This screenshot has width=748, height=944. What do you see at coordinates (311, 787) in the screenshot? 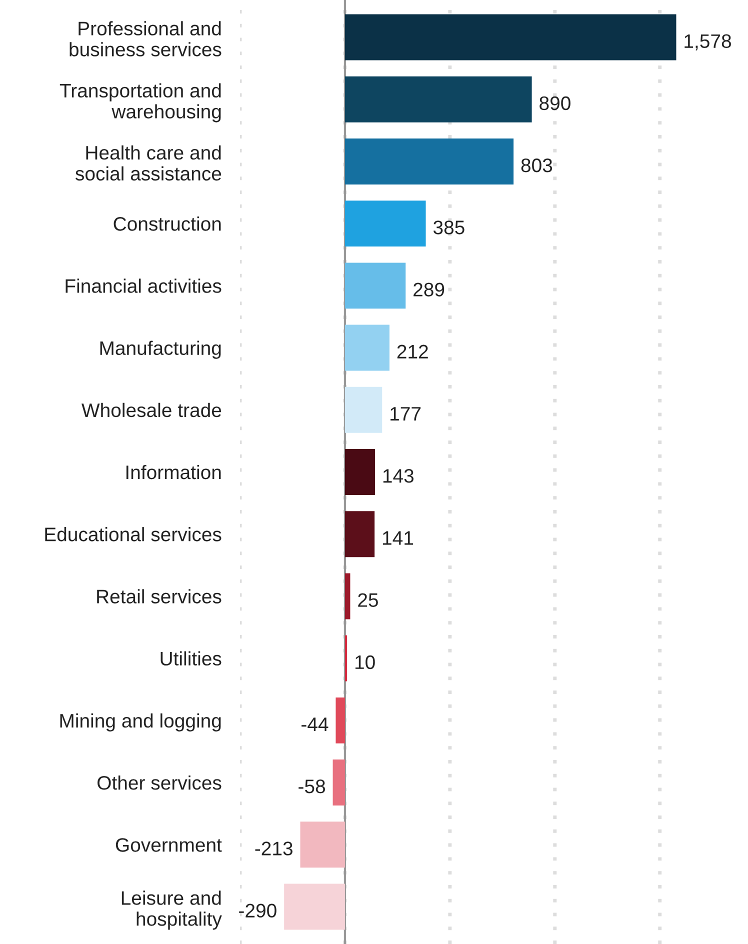
I see `data-label: -58` at bounding box center [311, 787].